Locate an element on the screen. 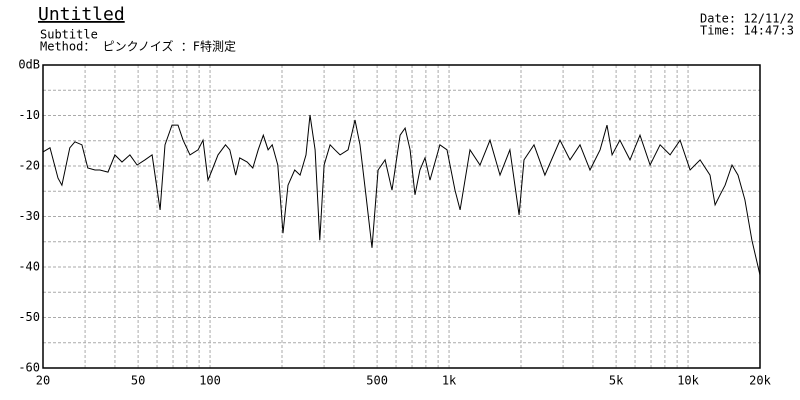  y-tick-label: -10 is located at coordinates (29, 115).